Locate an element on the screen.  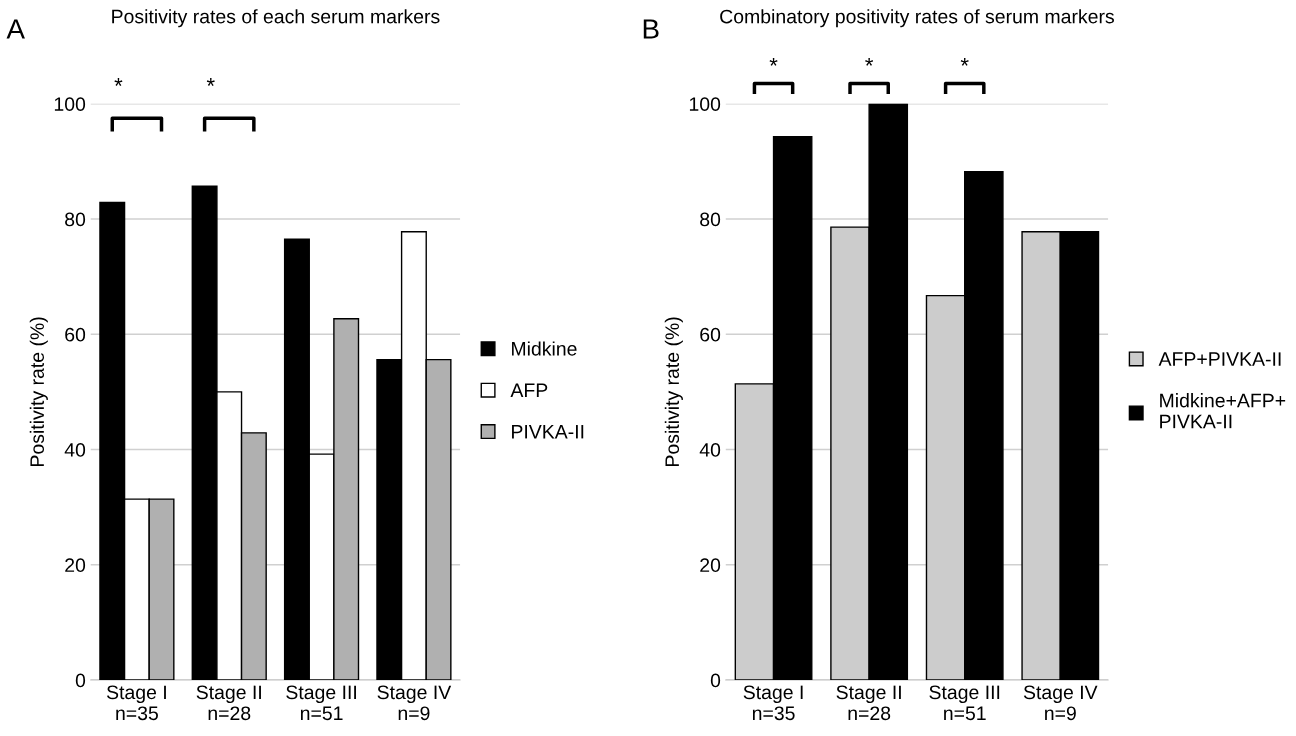
text: A is located at coordinates (15, 29).